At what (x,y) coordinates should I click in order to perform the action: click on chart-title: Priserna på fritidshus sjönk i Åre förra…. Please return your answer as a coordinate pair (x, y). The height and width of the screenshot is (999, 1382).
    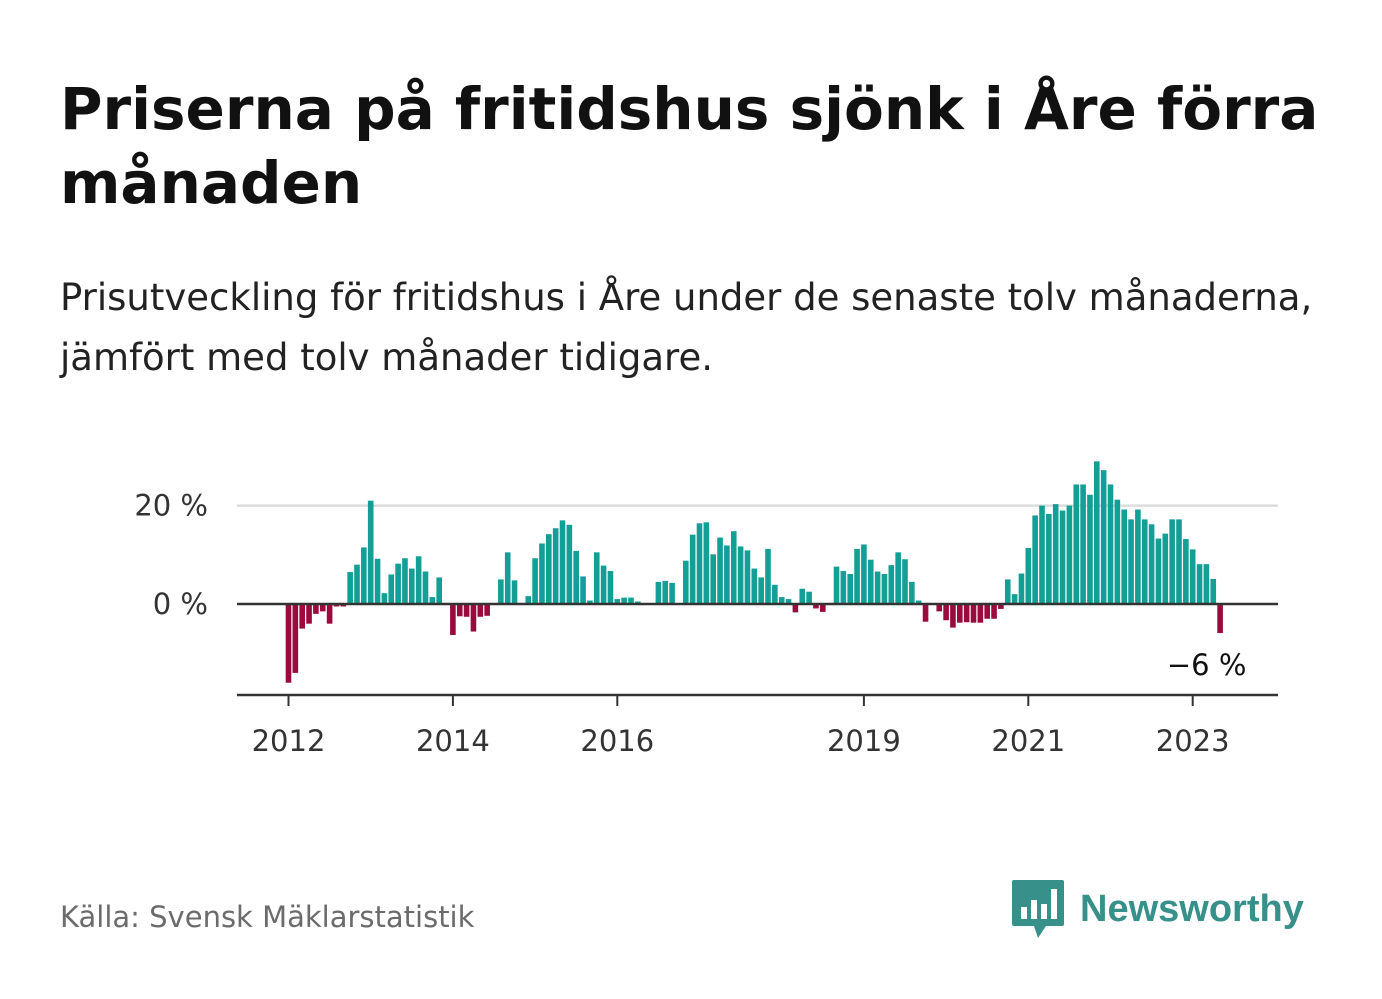
    Looking at the image, I should click on (689, 146).